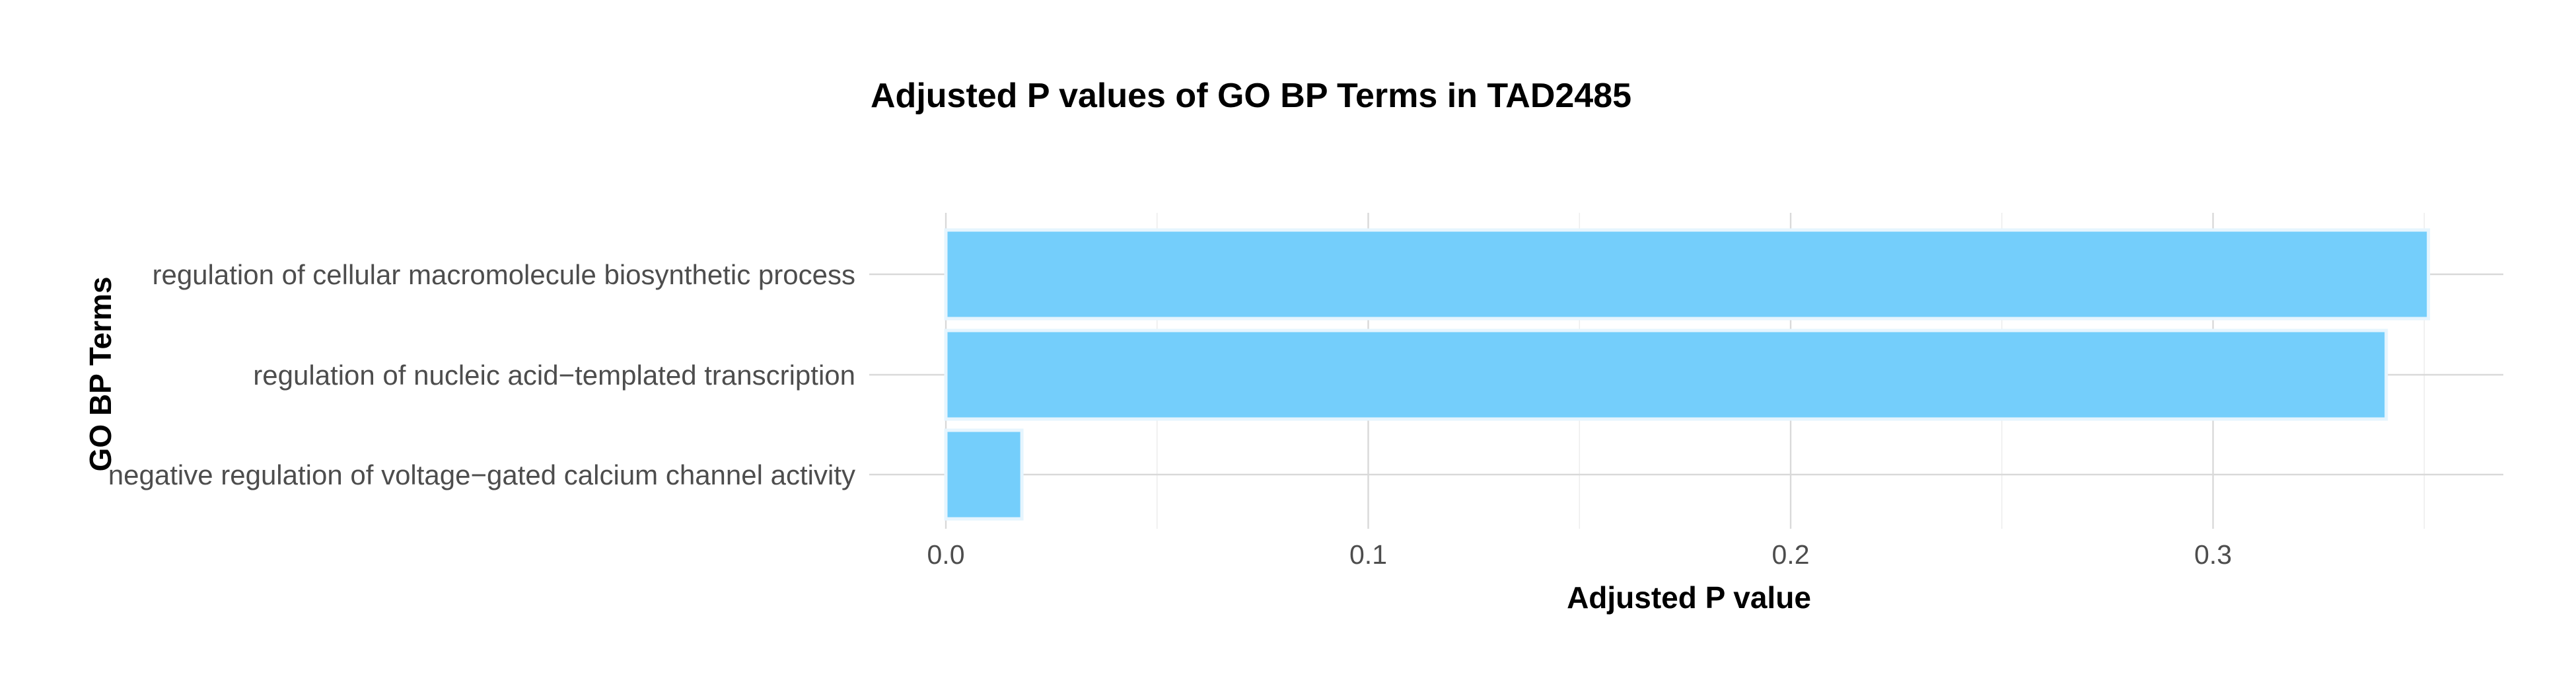 This screenshot has height=694, width=2576. Describe the element at coordinates (2213, 554) in the screenshot. I see `x-tick-label: 0.3` at that location.